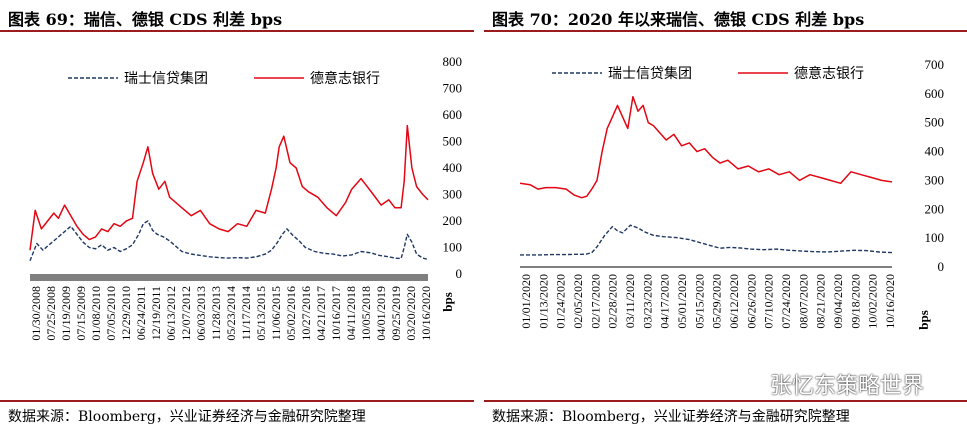 The width and height of the screenshot is (967, 430). I want to click on x-tick-label: 02/05/2020, so click(578, 301).